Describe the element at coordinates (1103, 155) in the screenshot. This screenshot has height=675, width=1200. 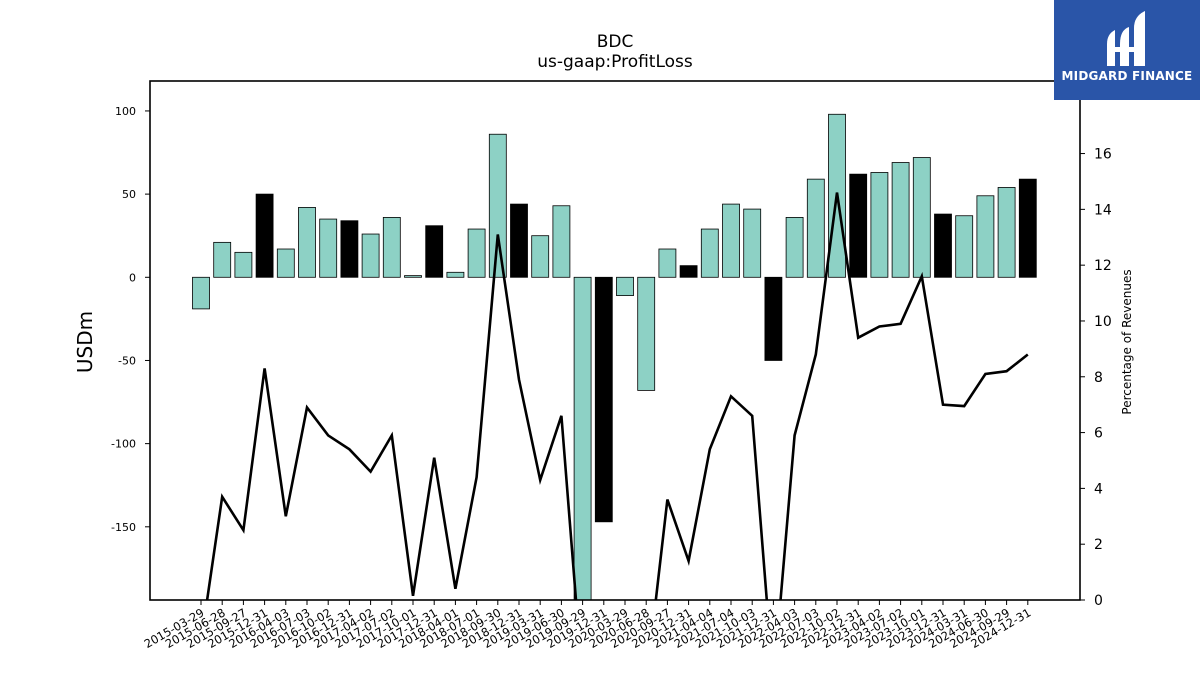
I see `y2-tick-label: 16` at that location.